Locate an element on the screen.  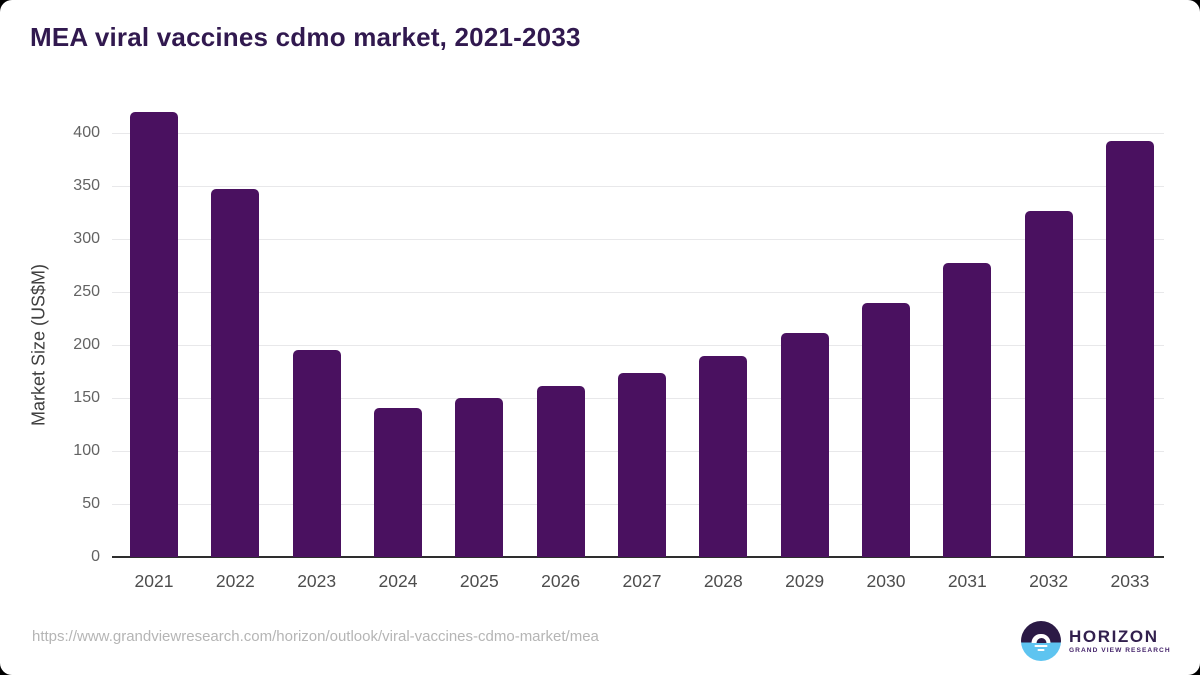
sun-icon is located at coordinates (1041, 638).